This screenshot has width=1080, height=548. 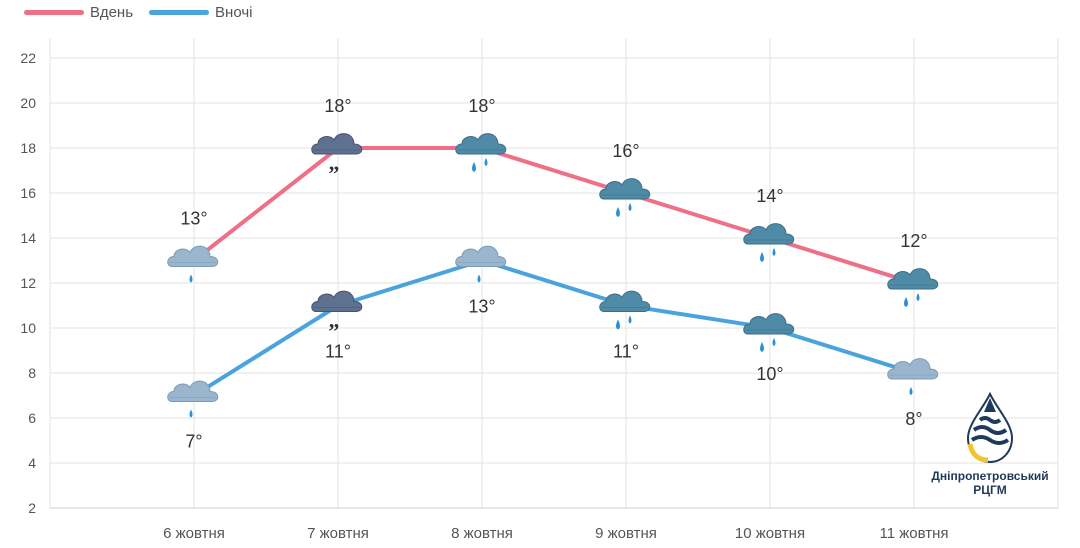 I want to click on x-tick-label: 11 жовтня, so click(x=913, y=533).